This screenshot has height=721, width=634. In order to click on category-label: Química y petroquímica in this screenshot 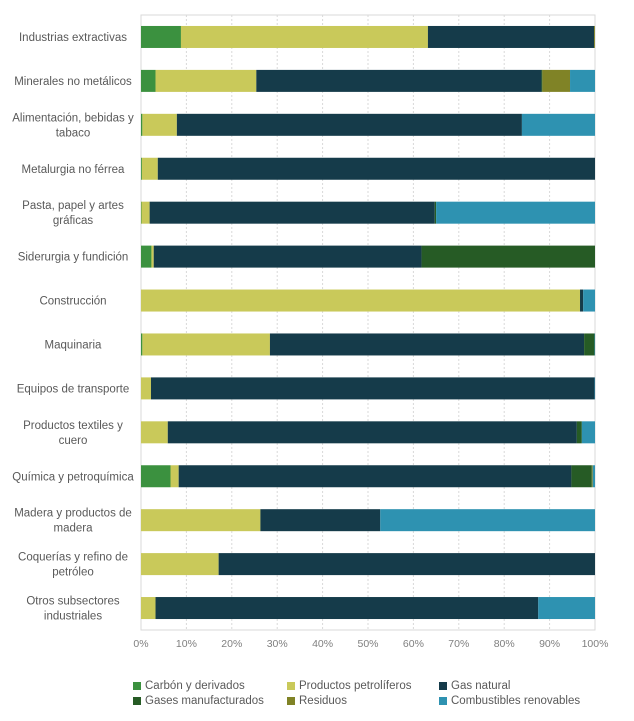, I will do `click(73, 477)`.